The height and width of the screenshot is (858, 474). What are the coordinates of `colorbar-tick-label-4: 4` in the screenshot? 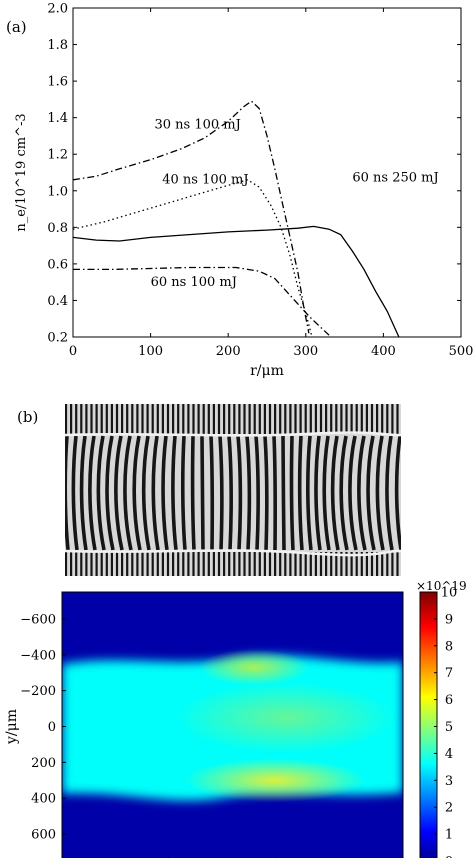 It's located at (449, 754).